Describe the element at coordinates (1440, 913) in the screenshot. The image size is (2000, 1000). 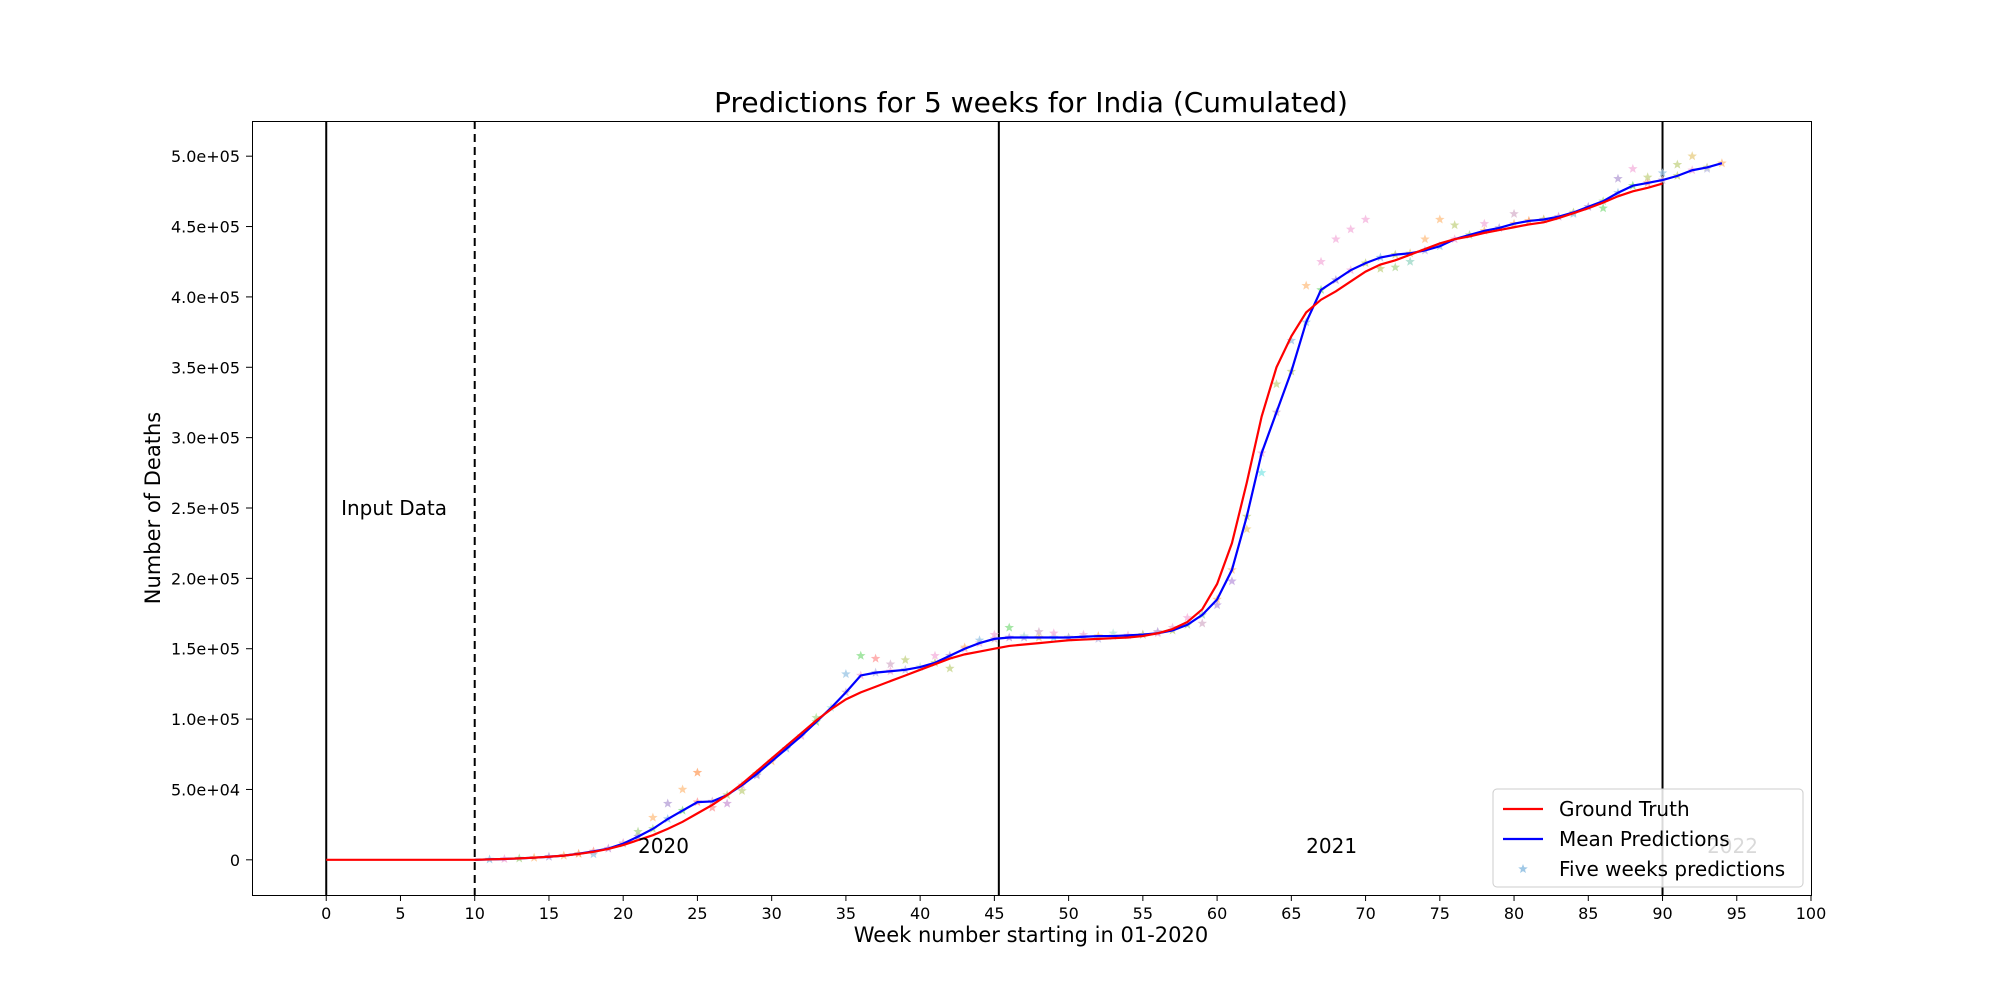
I see `x-tick-label: 75` at that location.